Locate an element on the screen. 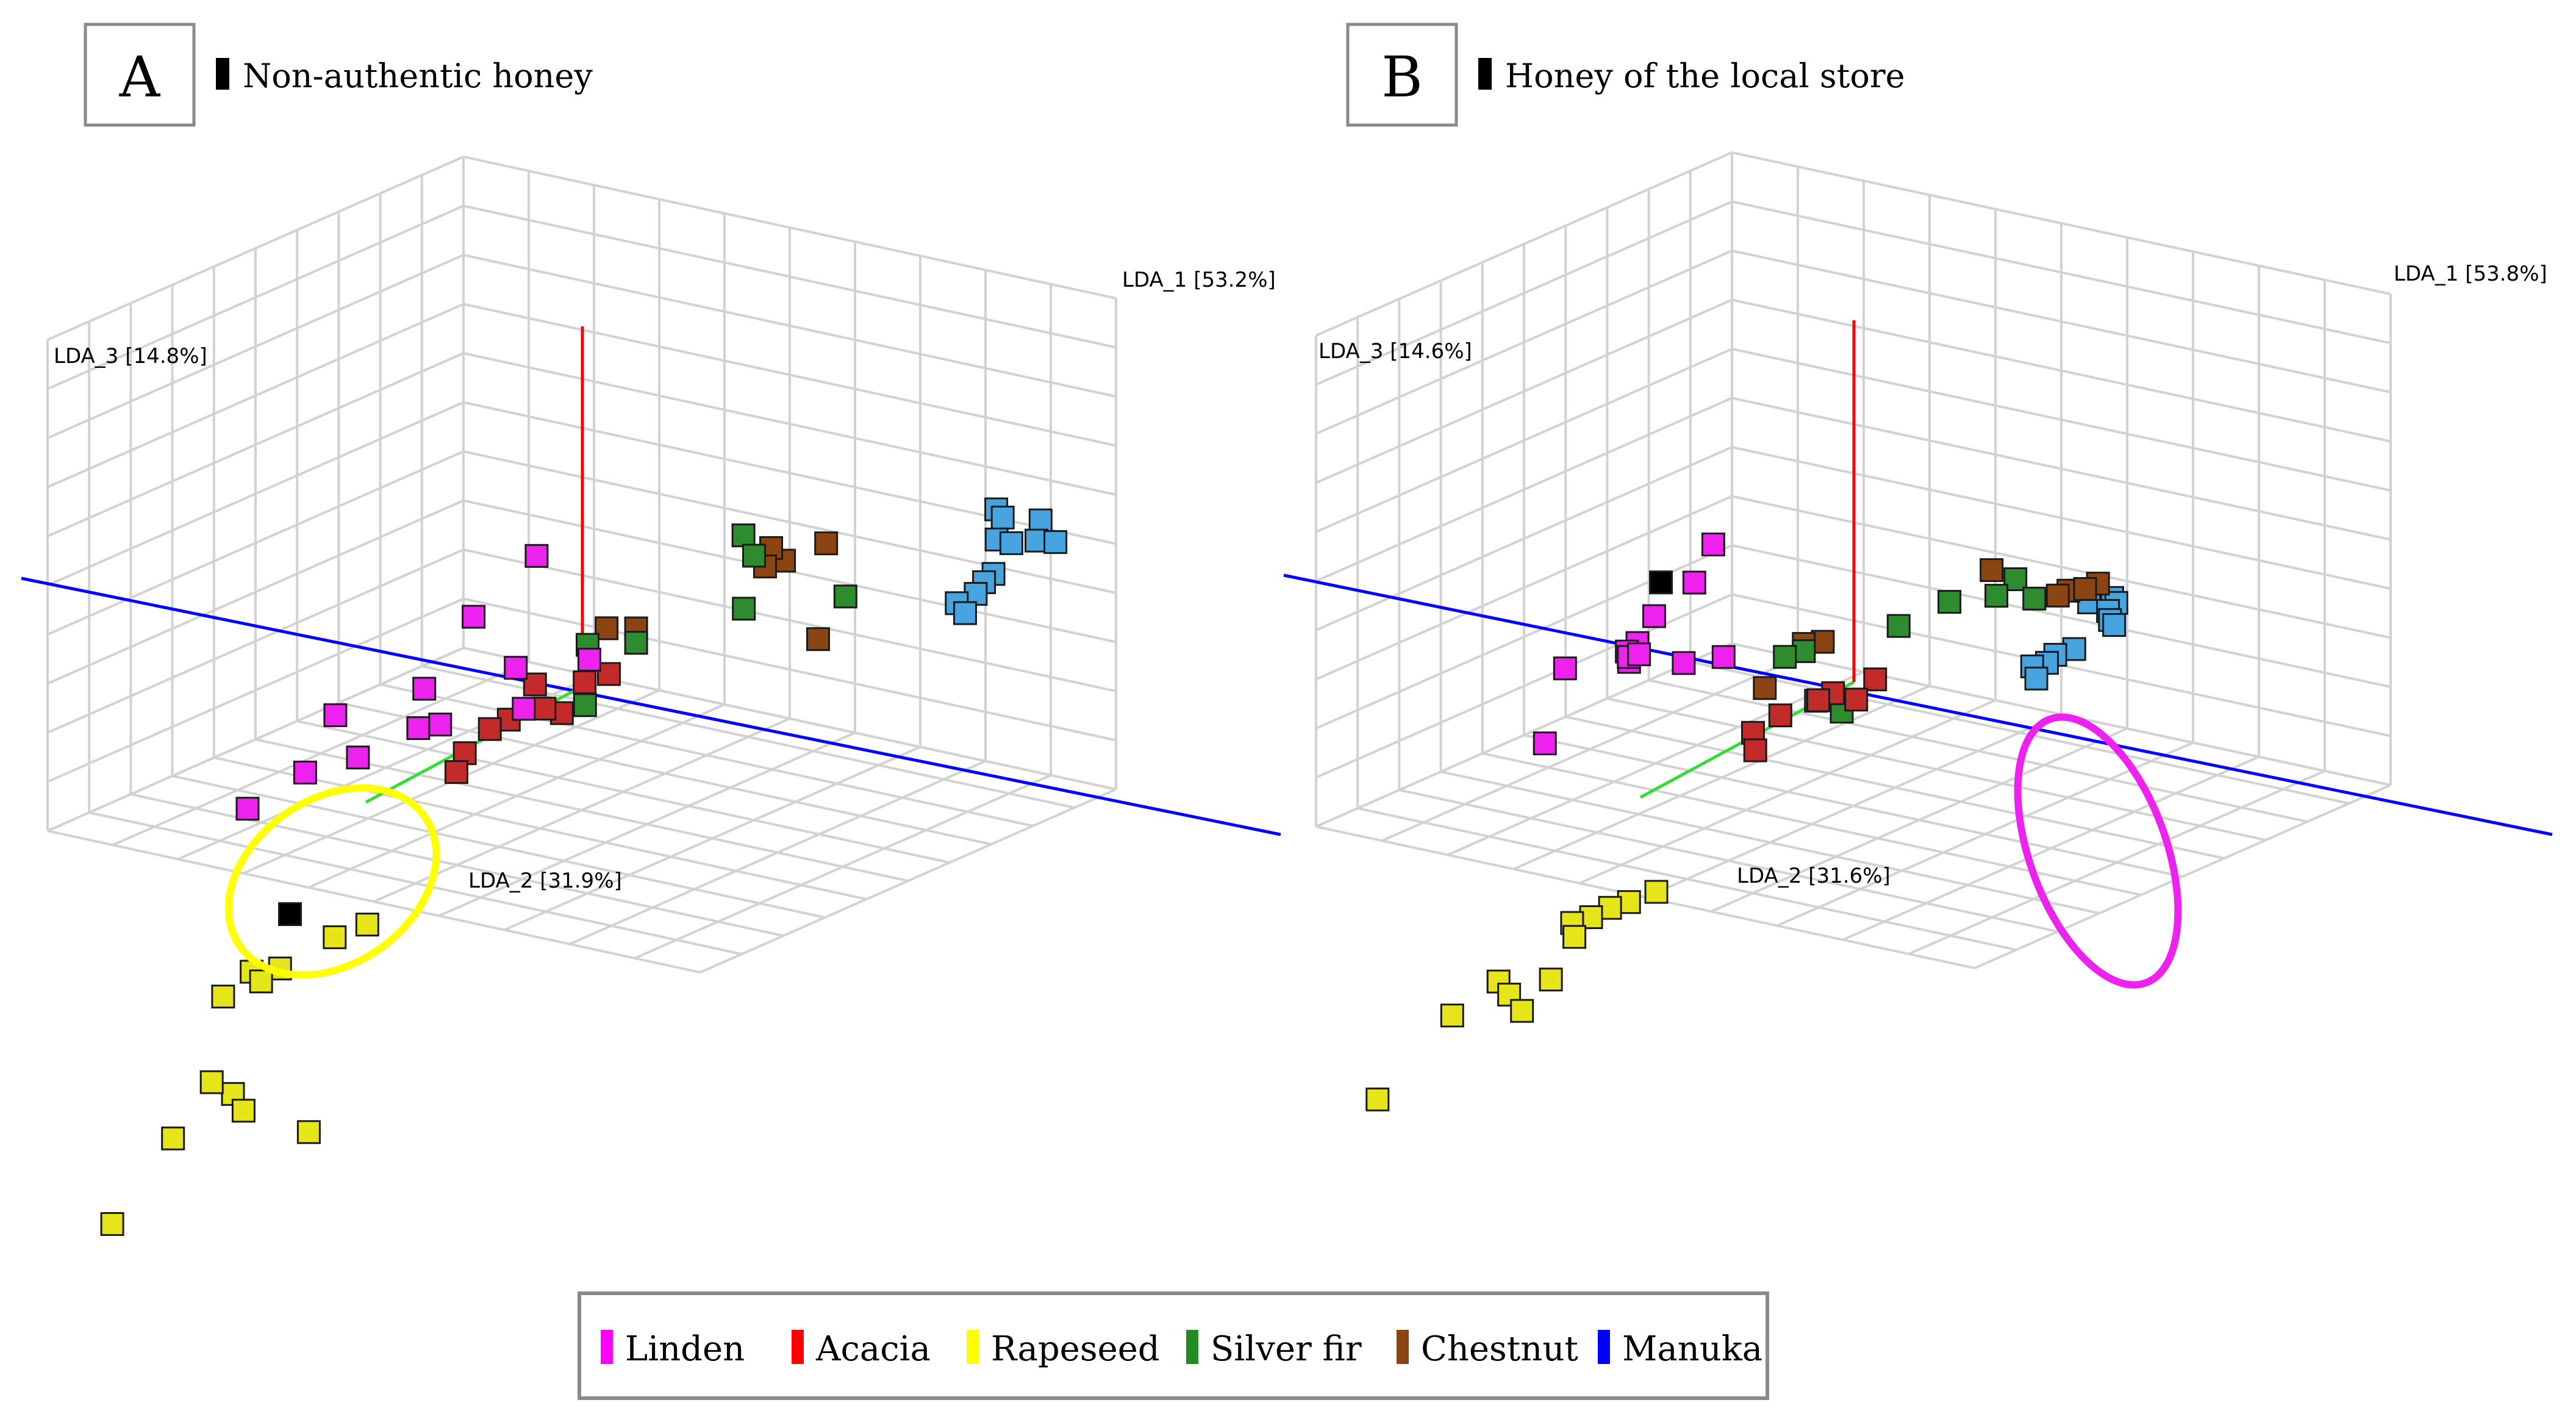  legend-item-acacia: Acacia is located at coordinates (861, 1349).